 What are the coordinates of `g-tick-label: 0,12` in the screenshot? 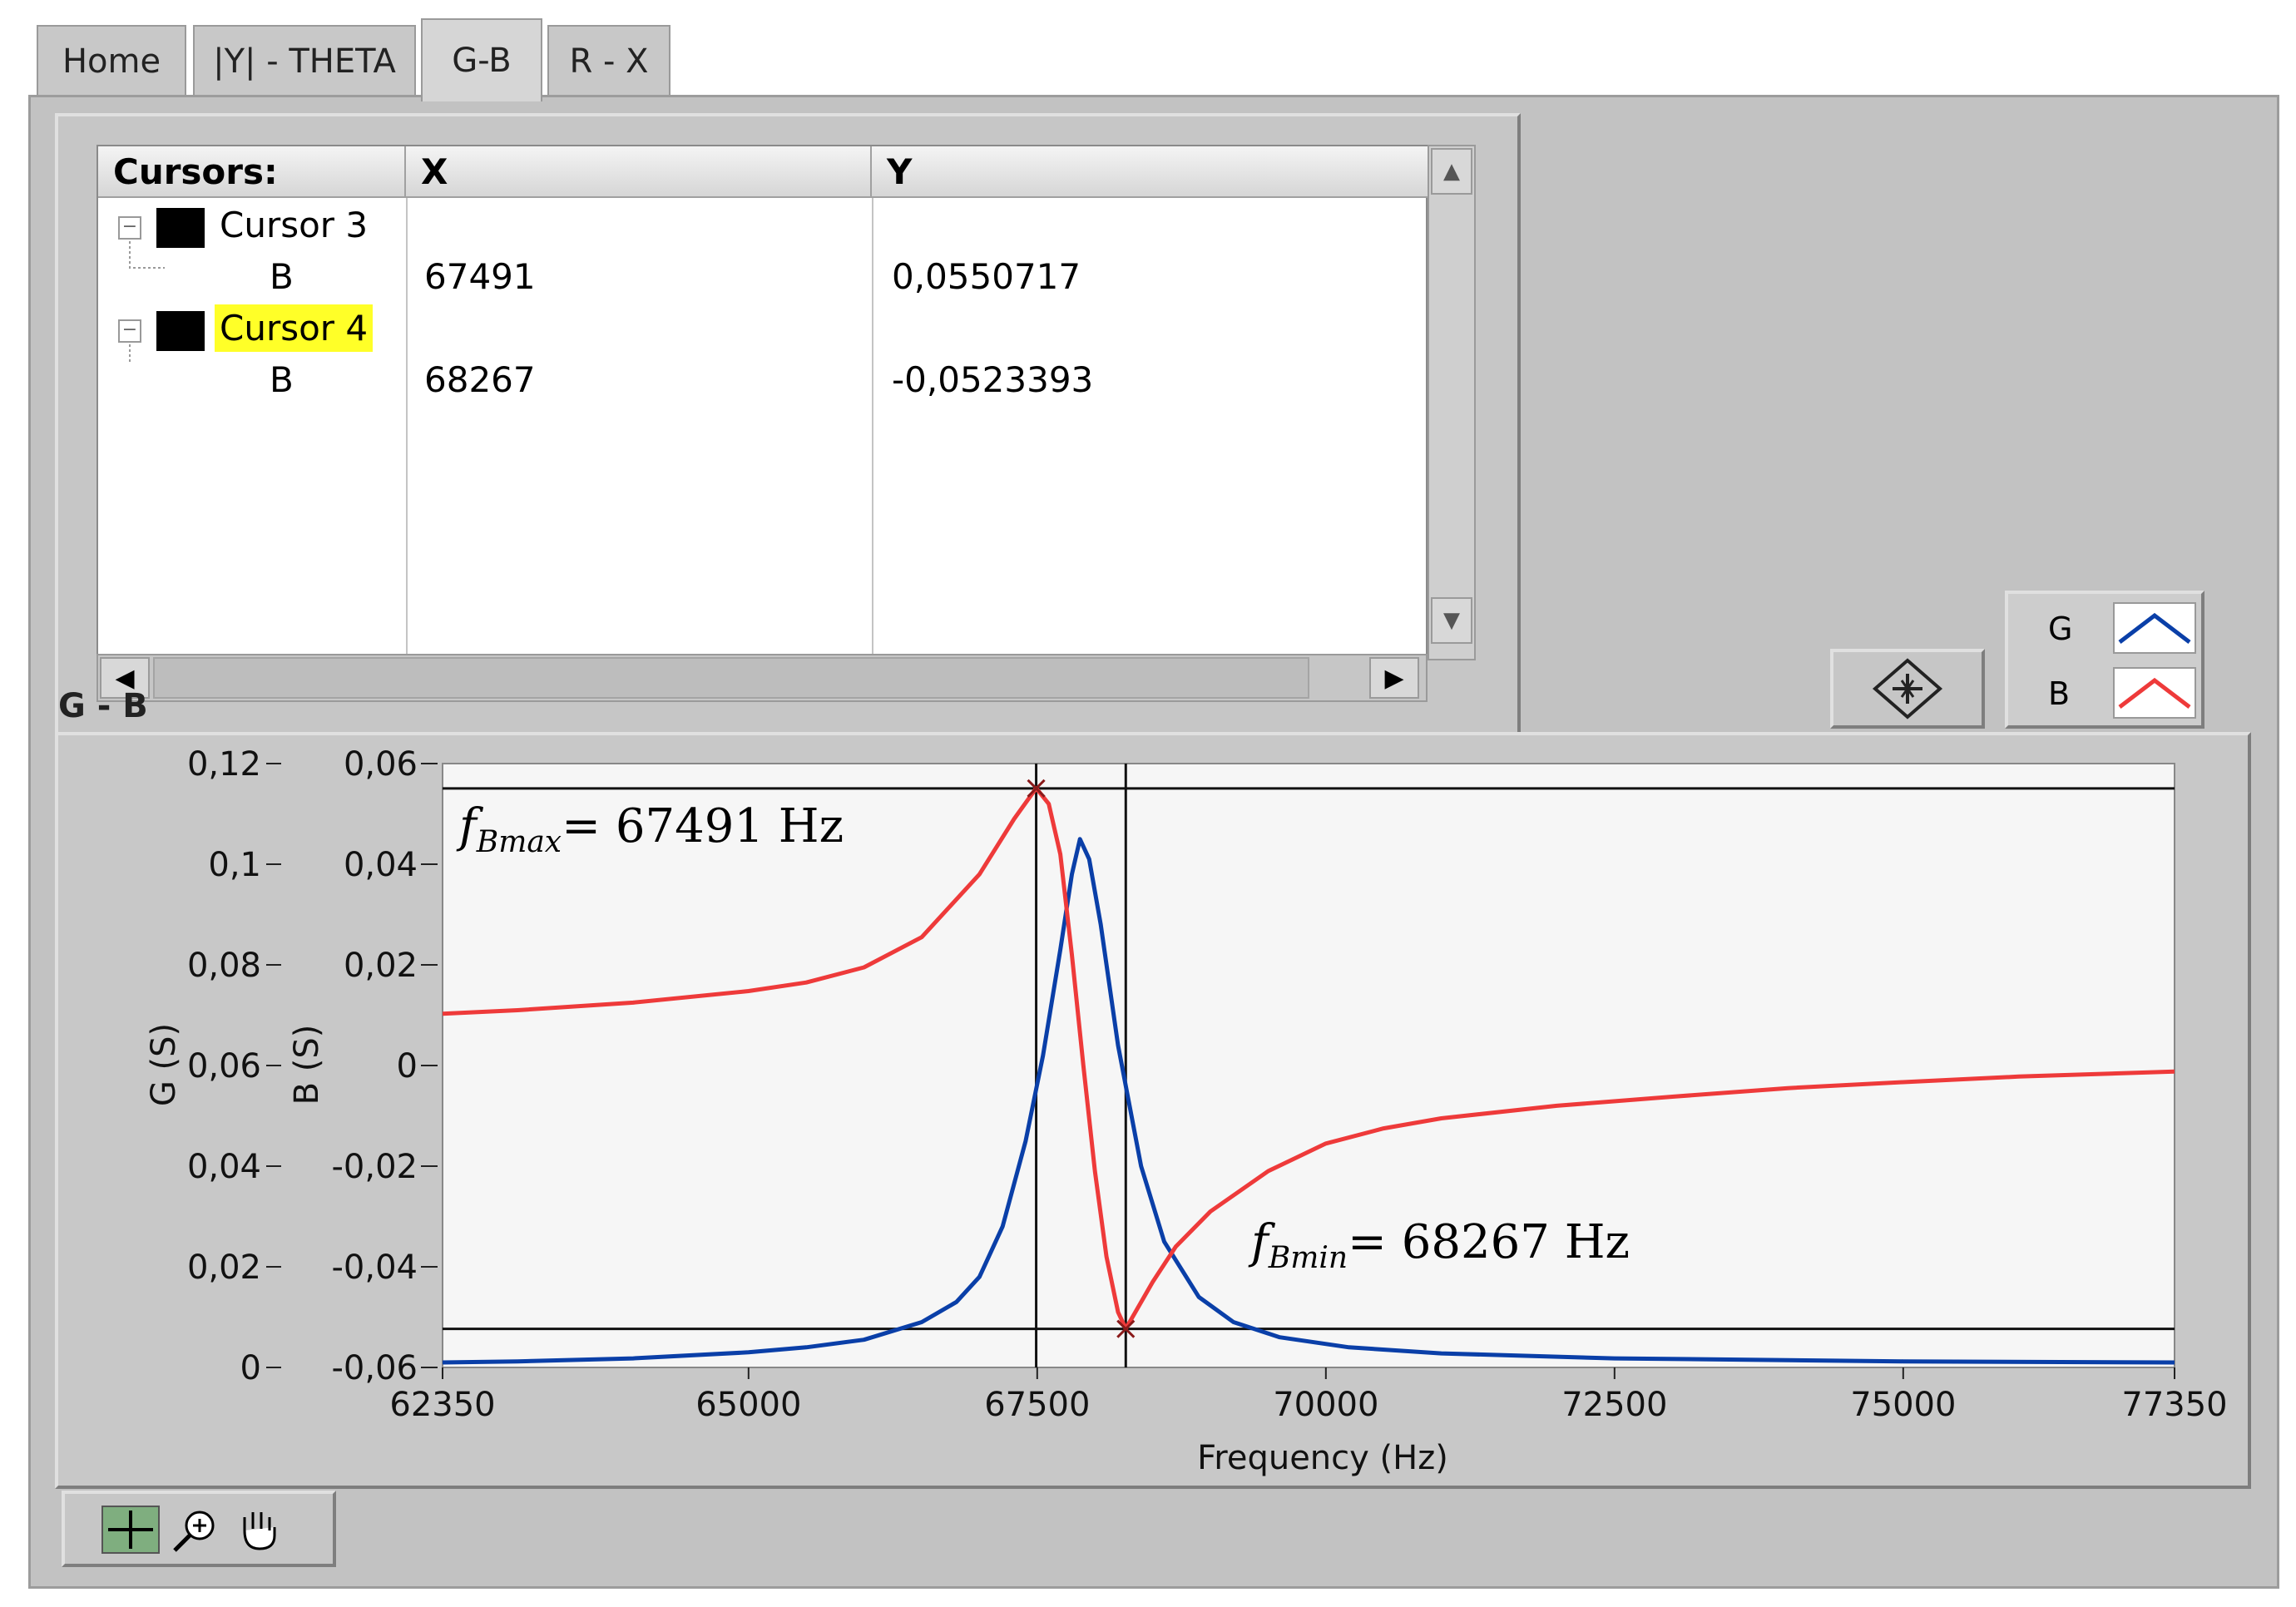 It's located at (224, 764).